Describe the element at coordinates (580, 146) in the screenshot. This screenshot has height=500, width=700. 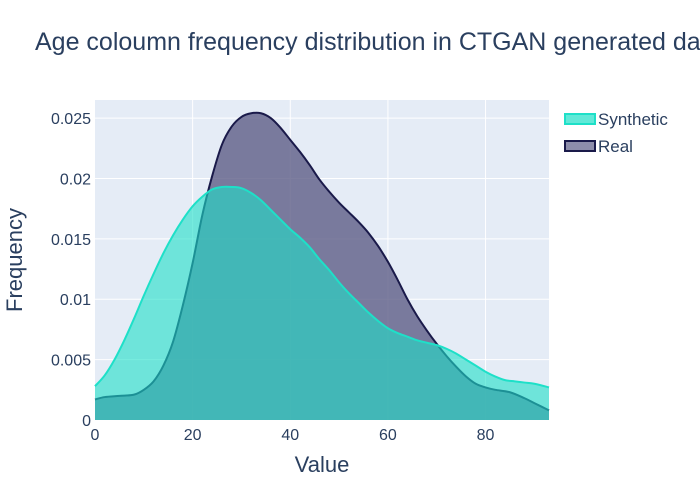
I see `legend-swatch-real` at that location.